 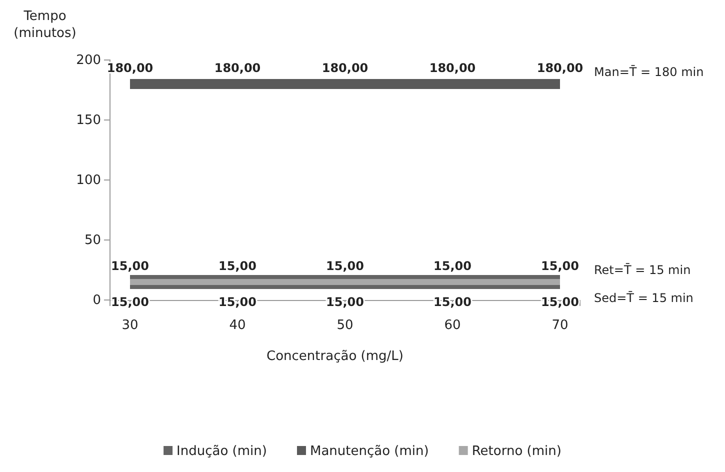 What do you see at coordinates (517, 451) in the screenshot?
I see `legend-label: Retorno (min)` at bounding box center [517, 451].